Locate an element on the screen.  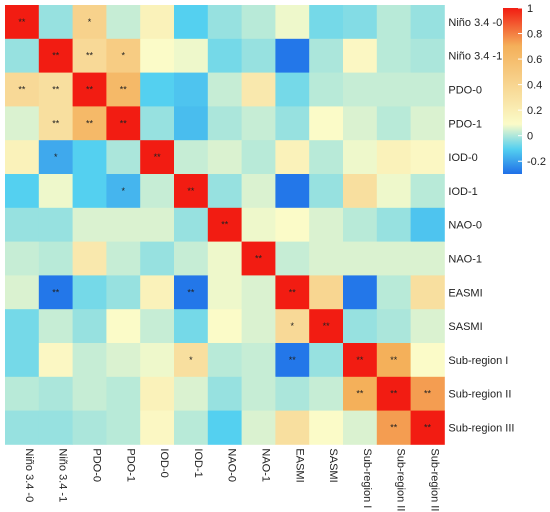
x-tick-label: Sub-region III is located at coordinates (435, 480).